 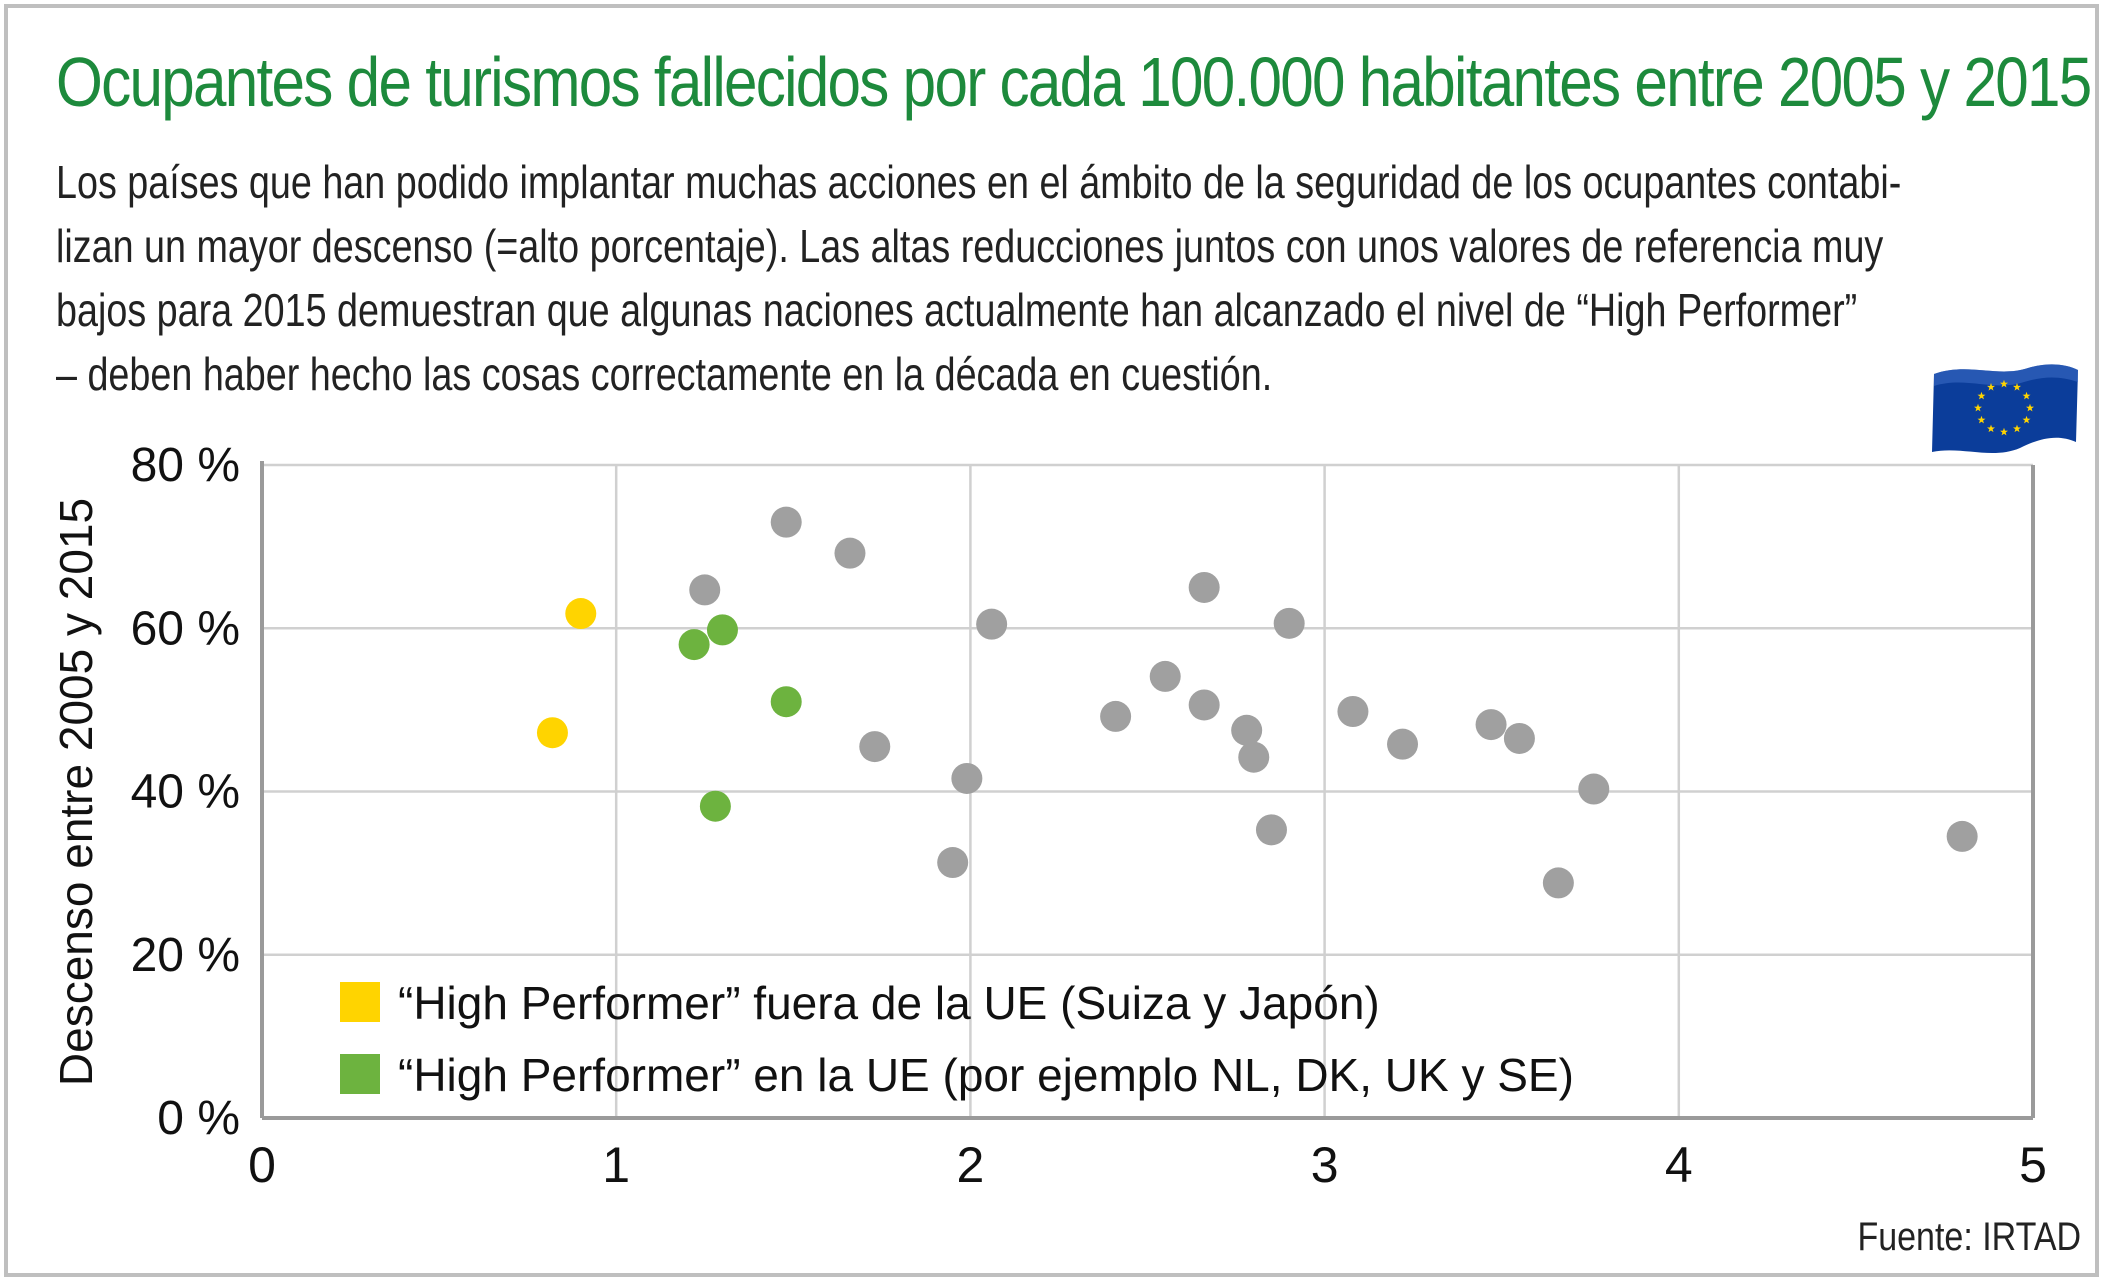 I want to click on x-tick-label: 4, so click(x=1679, y=1165).